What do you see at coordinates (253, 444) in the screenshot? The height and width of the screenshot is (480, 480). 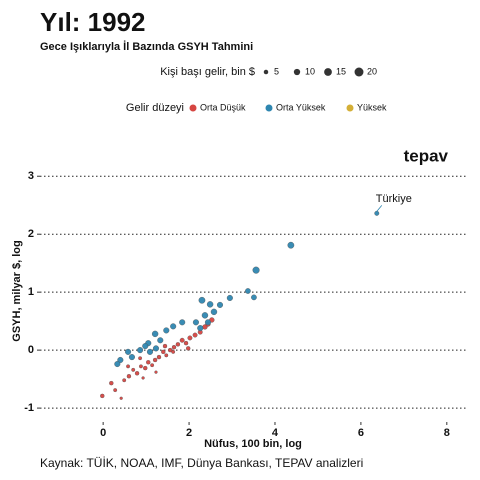 I see `x-axis-label: Nüfus, 100 bin, log` at bounding box center [253, 444].